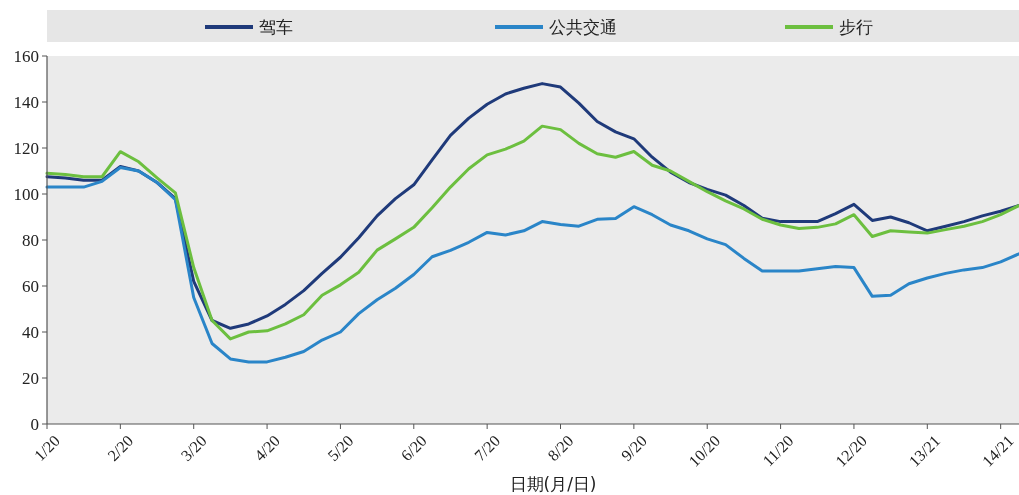  What do you see at coordinates (267, 448) in the screenshot?
I see `x-tick-label: 4/20` at bounding box center [267, 448].